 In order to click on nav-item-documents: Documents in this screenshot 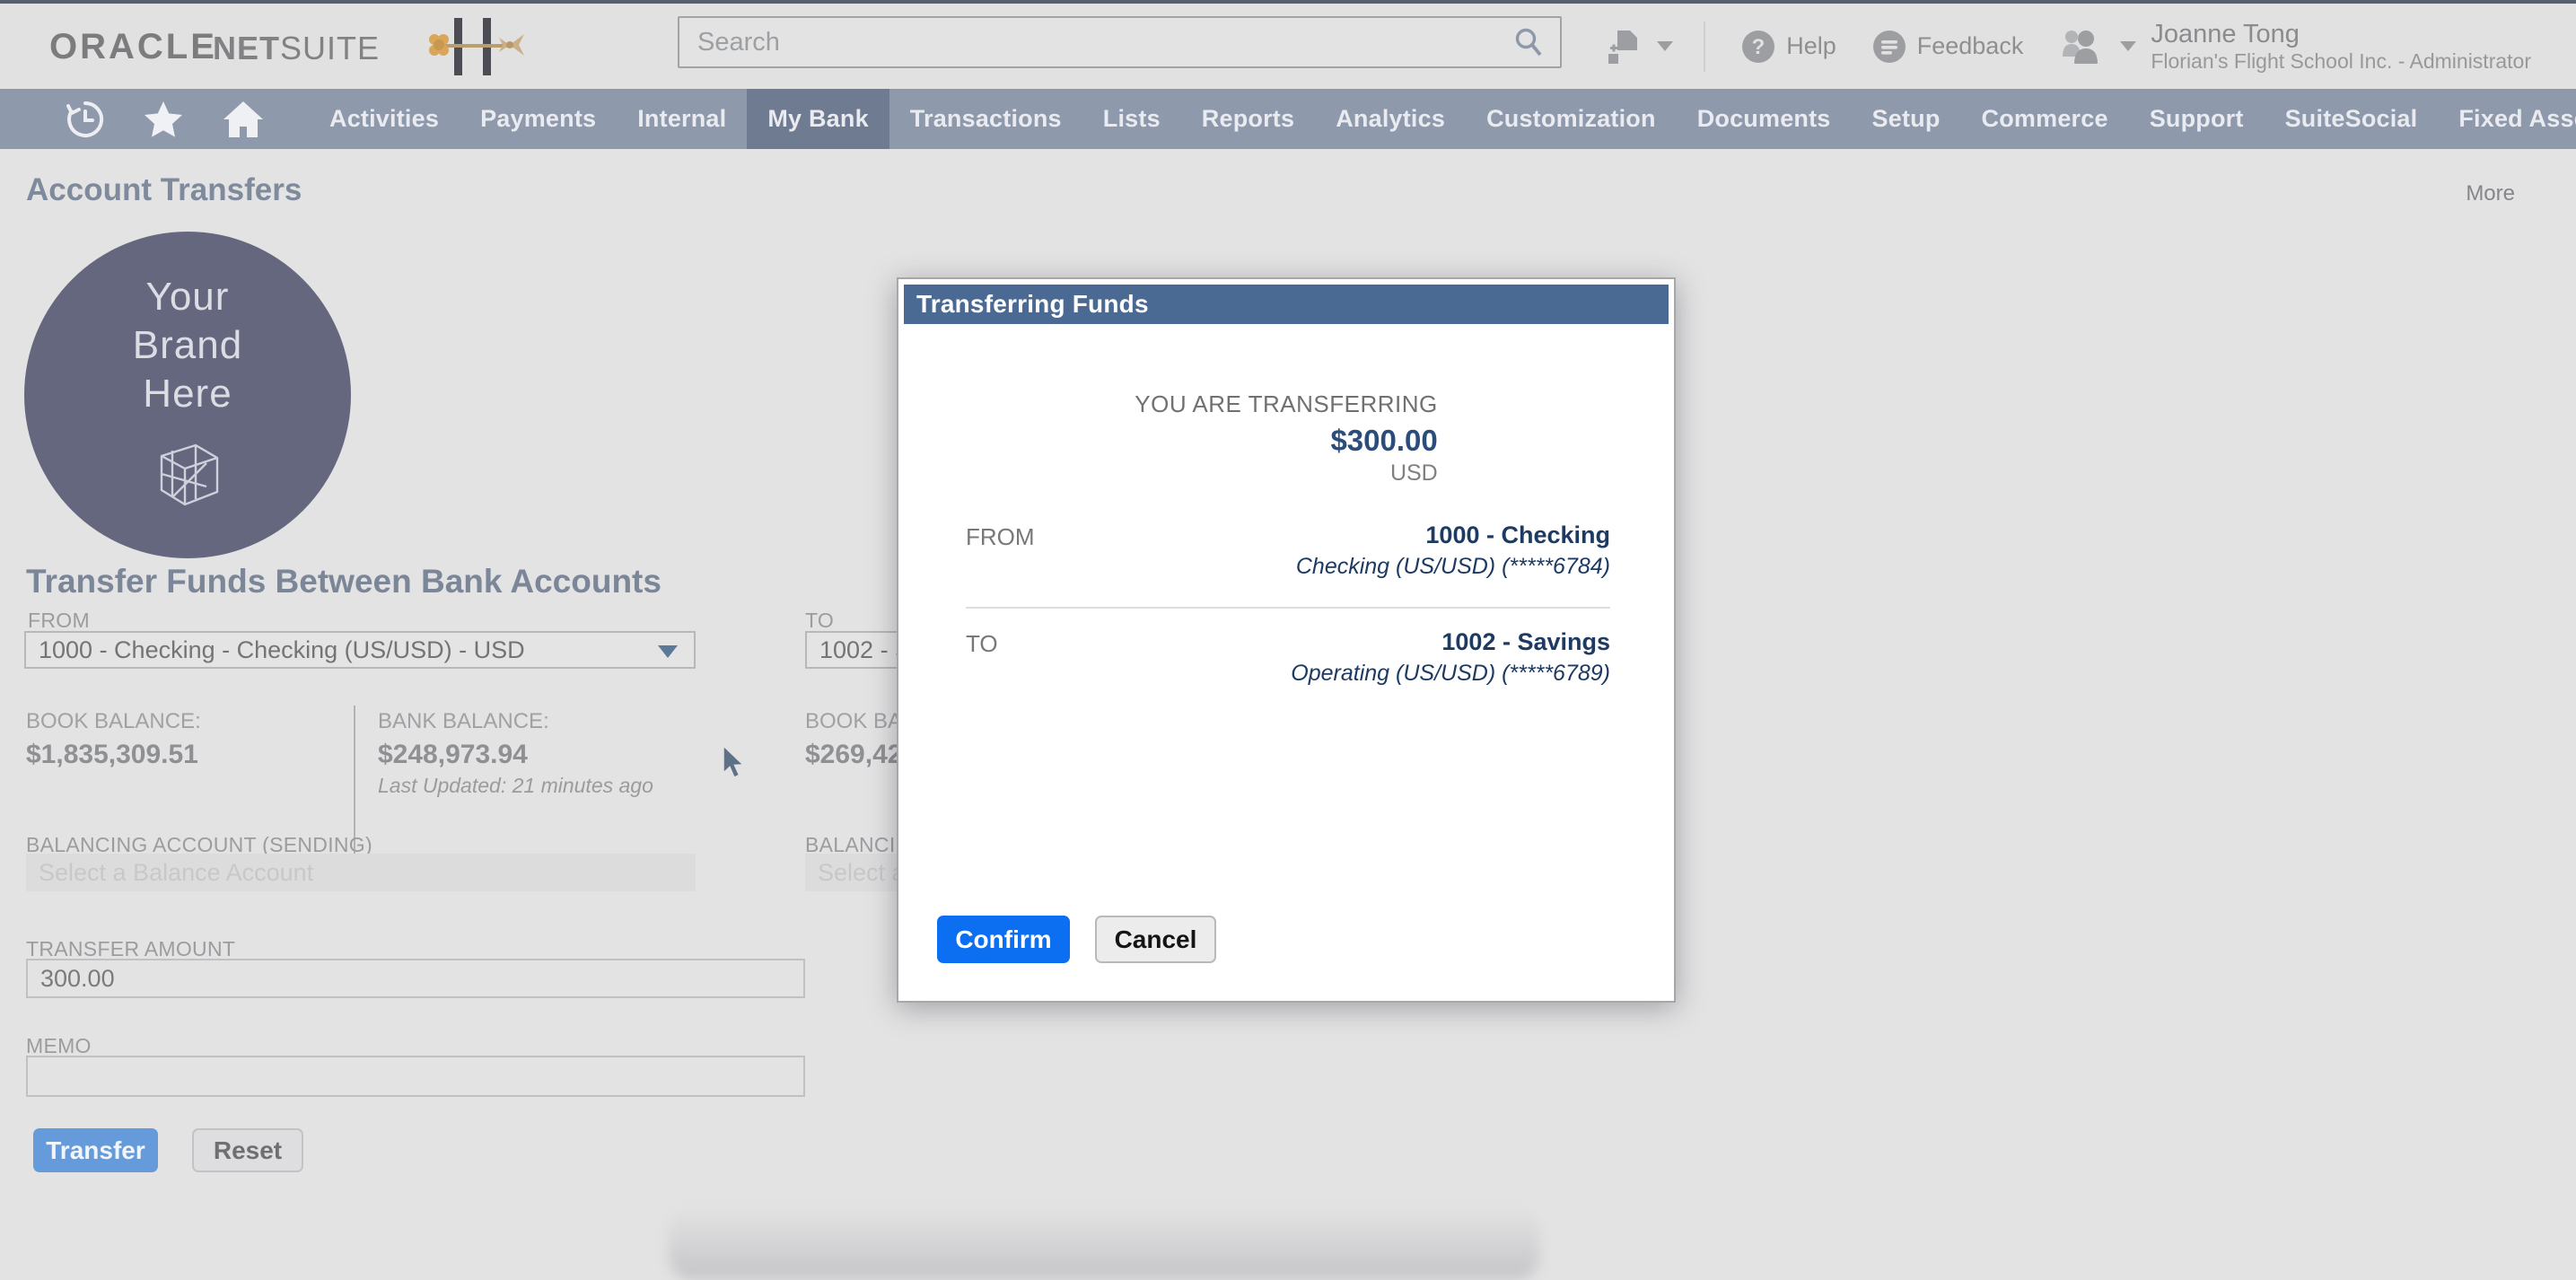, I will do `click(1763, 118)`.